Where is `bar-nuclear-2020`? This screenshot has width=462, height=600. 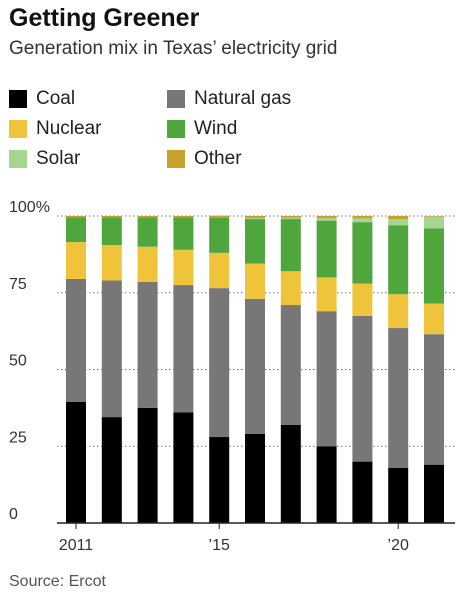 bar-nuclear-2020 is located at coordinates (398, 311).